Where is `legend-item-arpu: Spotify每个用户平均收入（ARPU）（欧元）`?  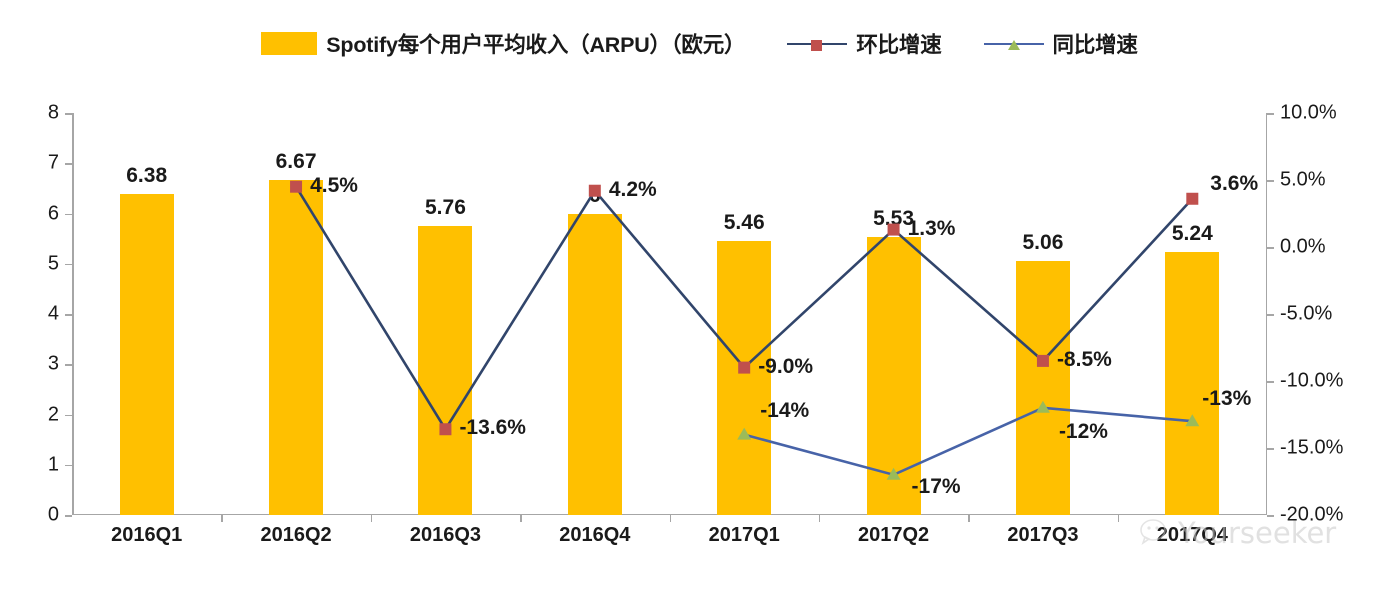 legend-item-arpu: Spotify每个用户平均收入（ARPU）（欧元） is located at coordinates (503, 43).